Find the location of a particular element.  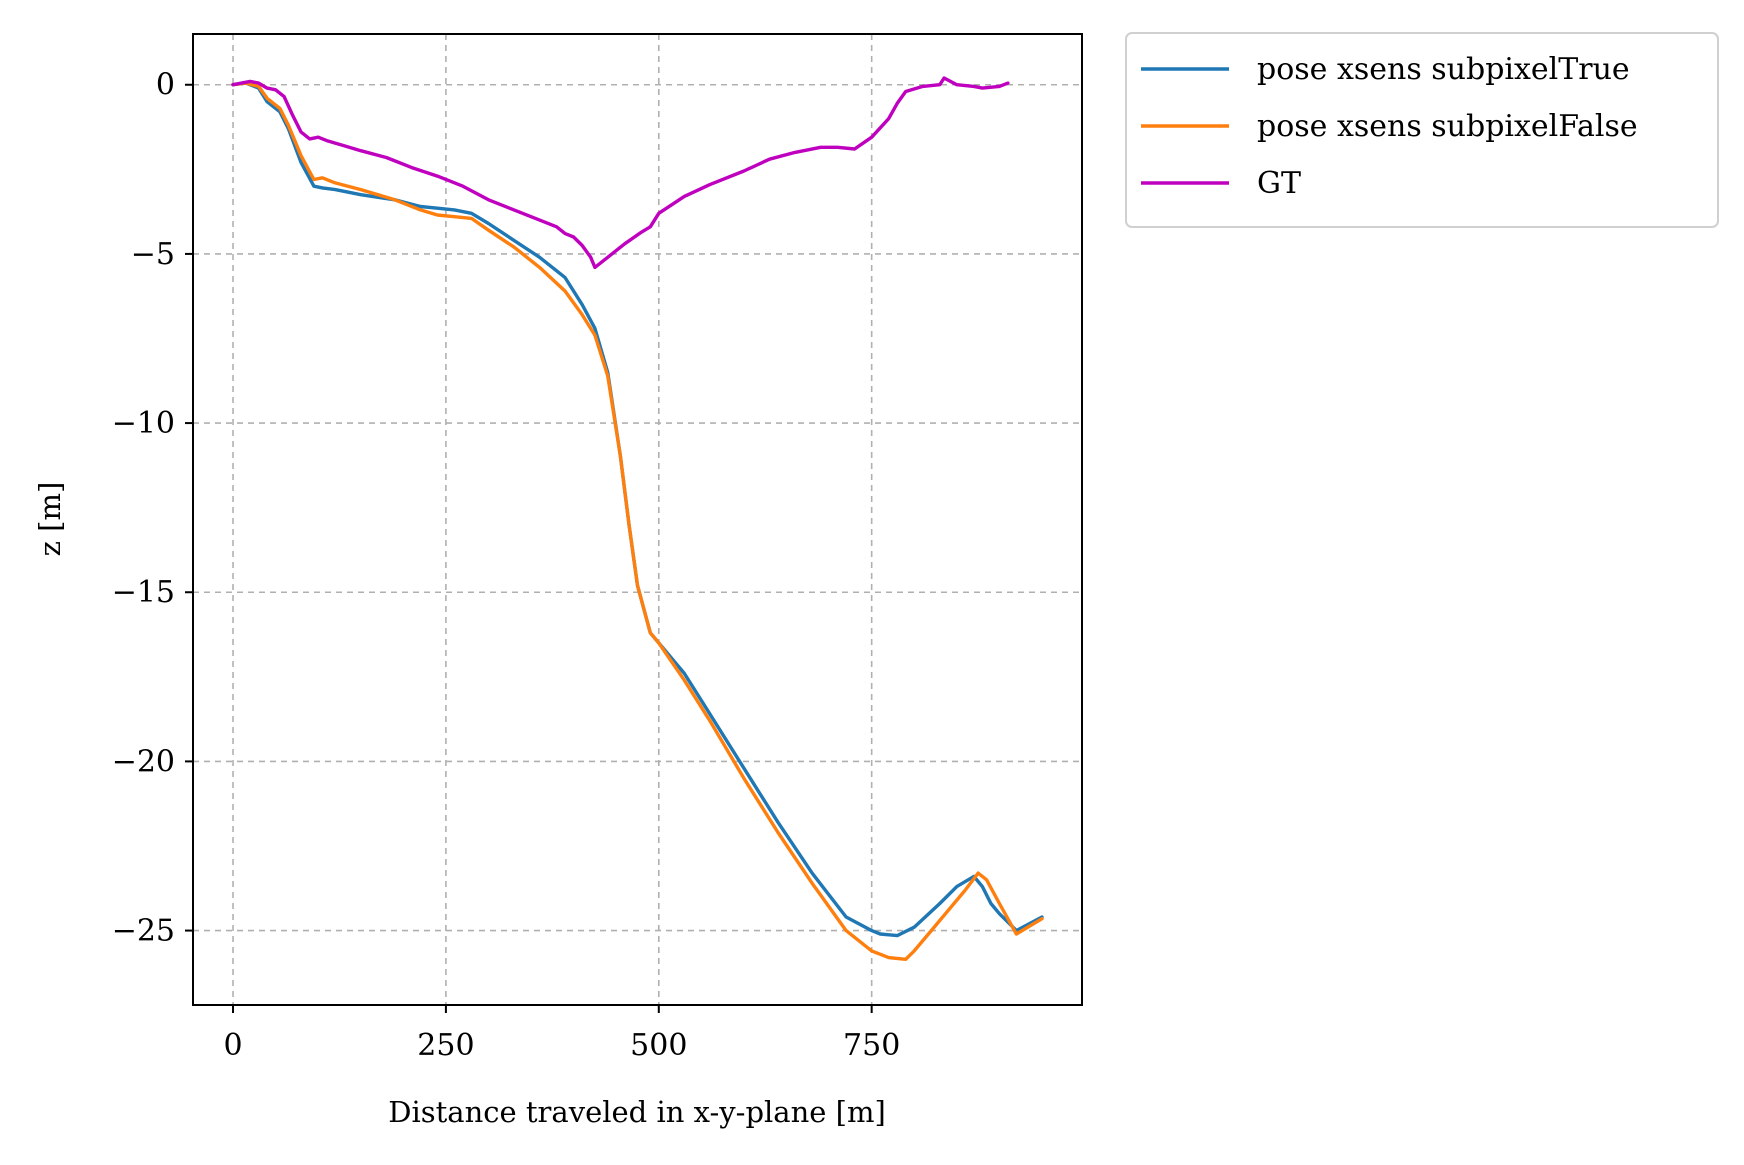

legend-label-0: pose xsens subpixelTrue is located at coordinates (1443, 69).